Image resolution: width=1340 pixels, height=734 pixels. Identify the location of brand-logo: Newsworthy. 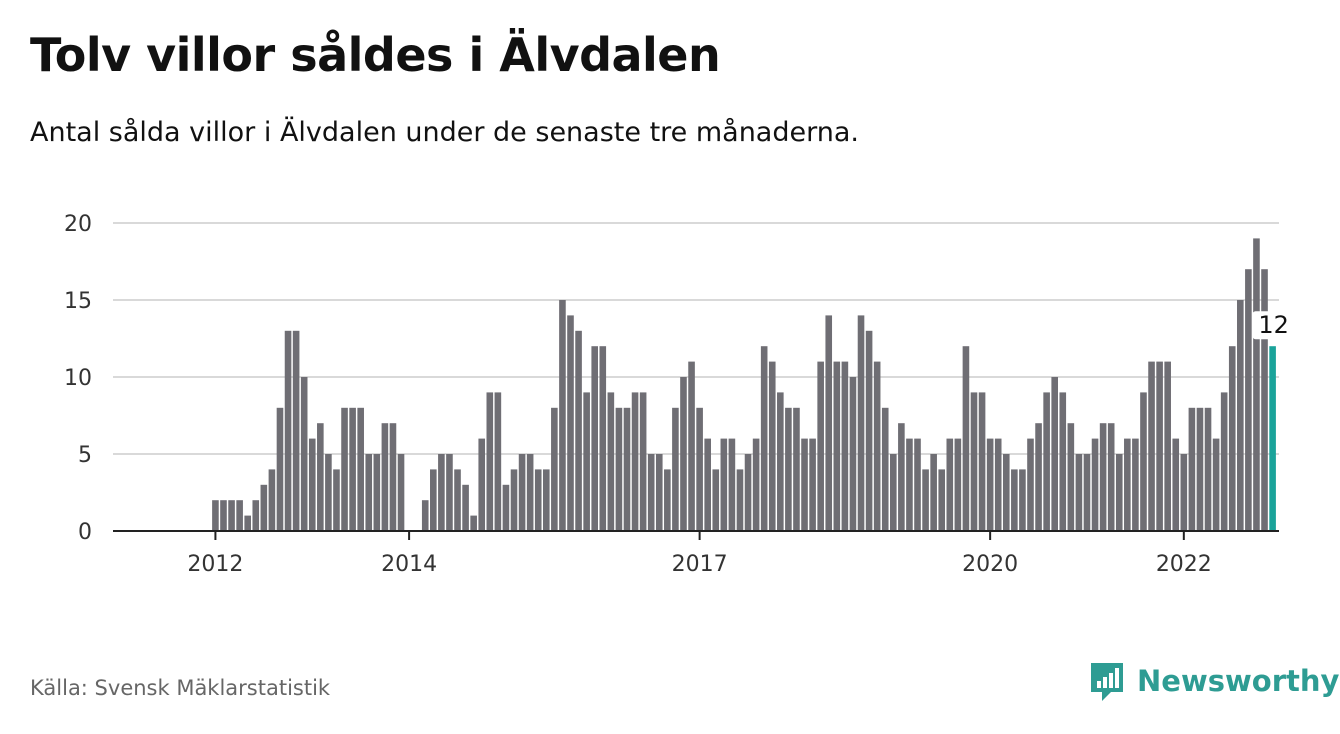
(1214, 681).